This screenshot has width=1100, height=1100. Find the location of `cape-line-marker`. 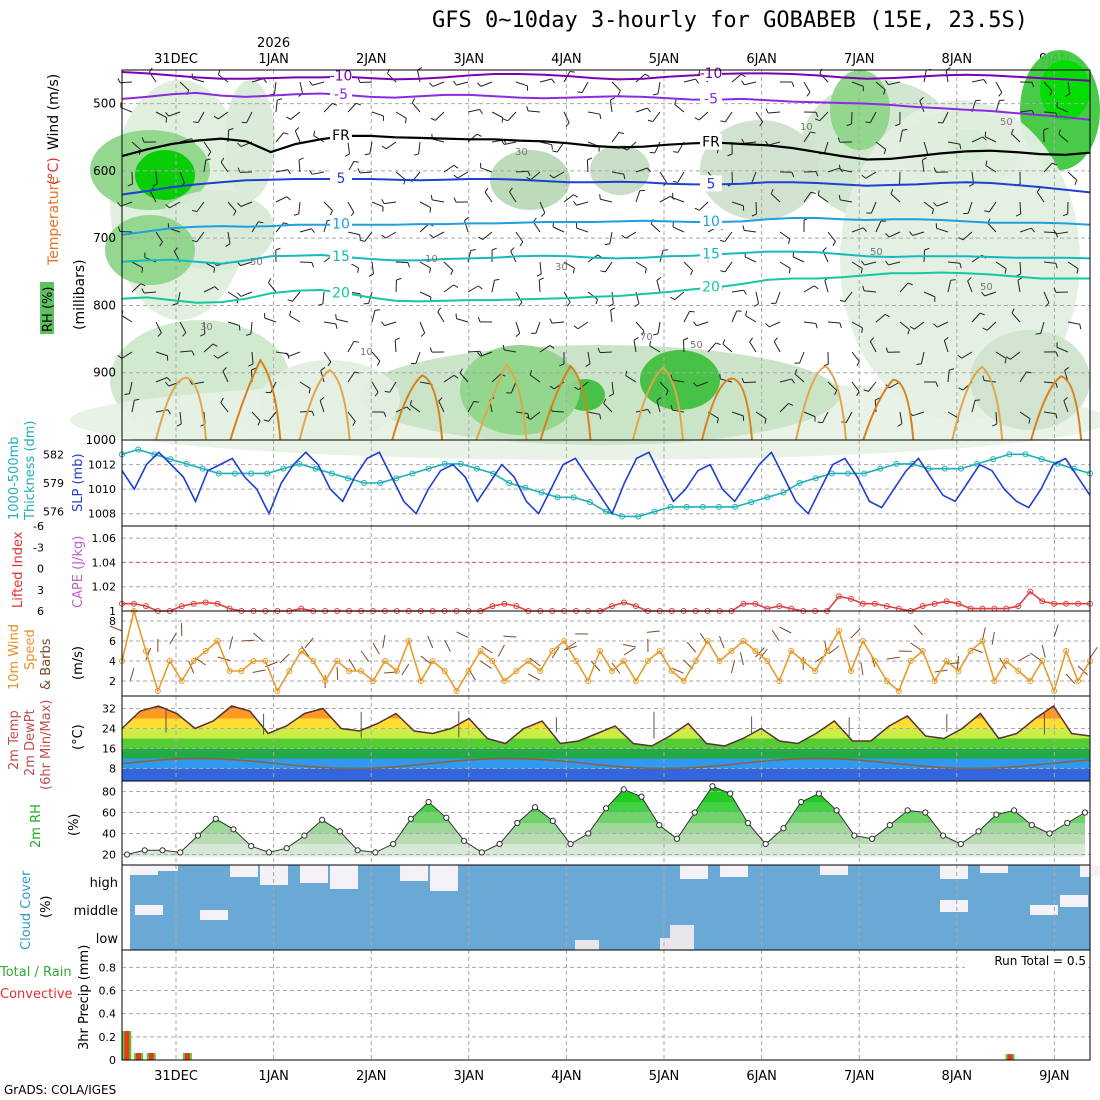

cape-line-marker is located at coordinates (217, 603).